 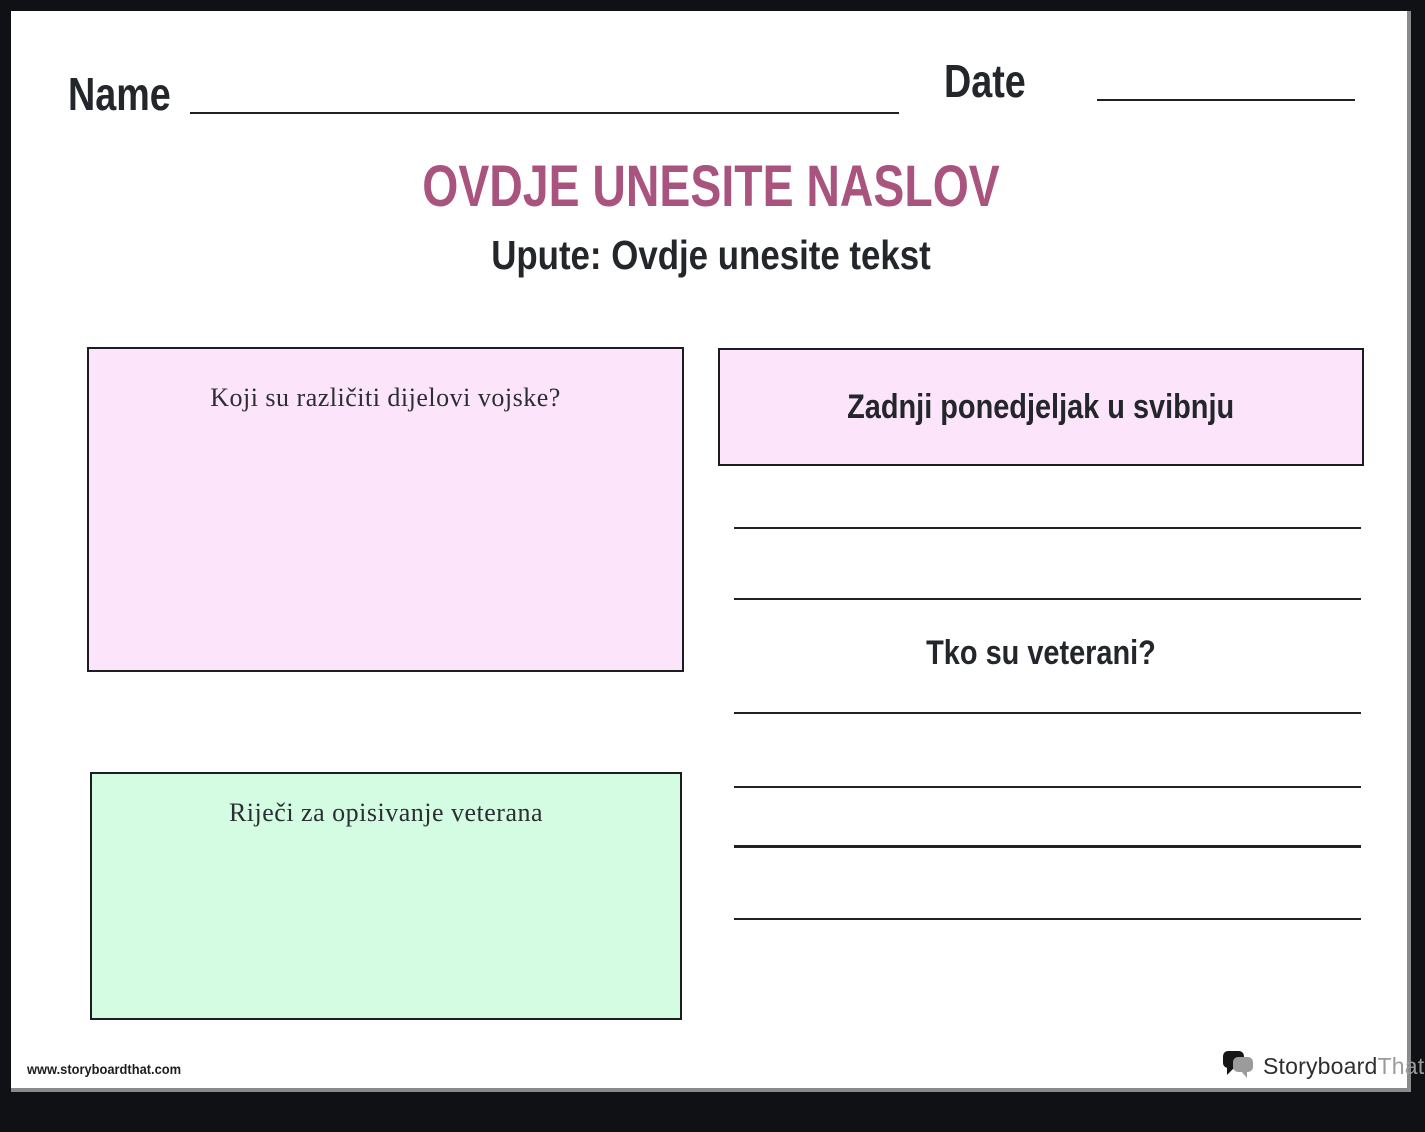 I want to click on vocab-box-label: Riječi za opisivanje veterana, so click(x=386, y=812).